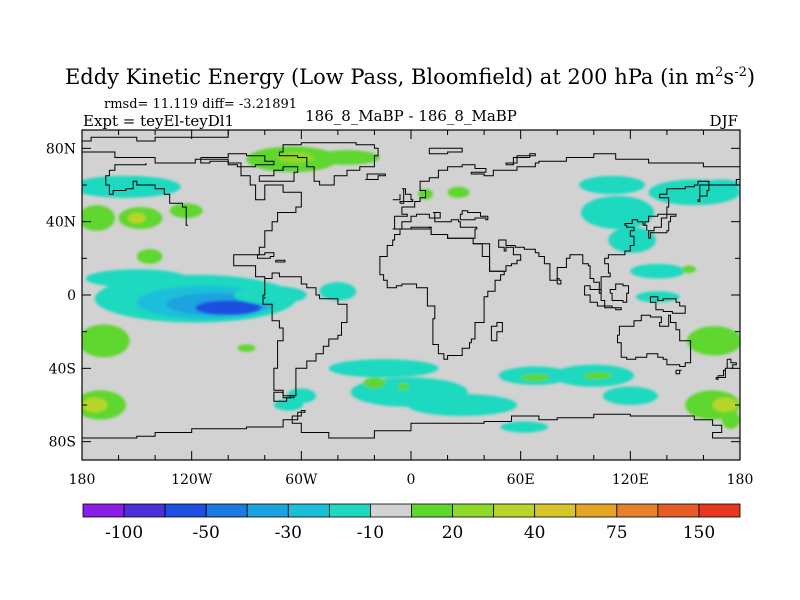 The width and height of the screenshot is (800, 600). I want to click on season-label: DJF, so click(724, 121).